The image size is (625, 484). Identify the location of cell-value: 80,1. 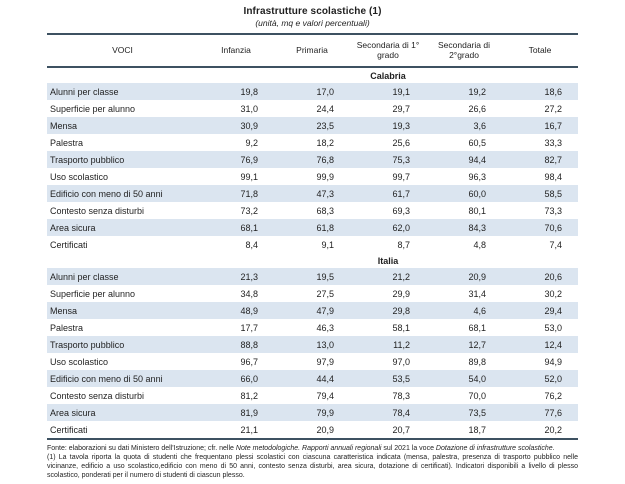
(477, 210).